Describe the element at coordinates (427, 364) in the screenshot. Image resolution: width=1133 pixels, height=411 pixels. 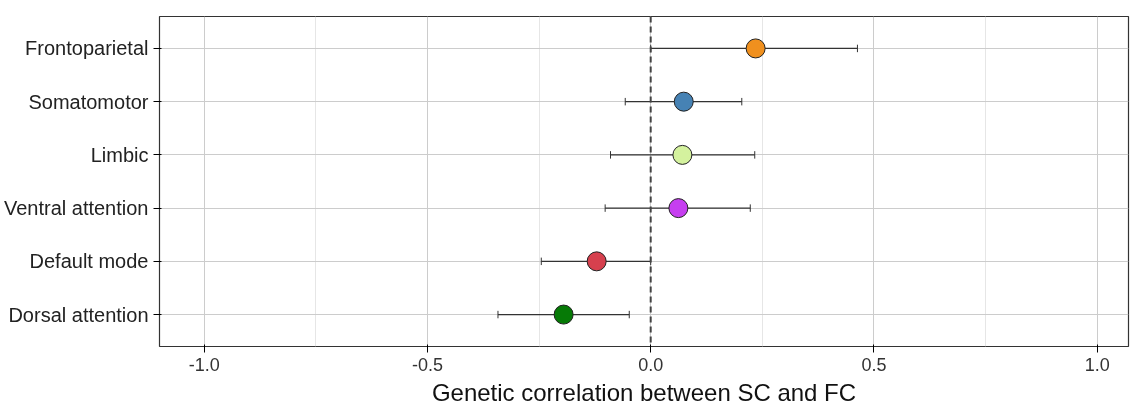
I see `x-tick-label: -0.5` at that location.